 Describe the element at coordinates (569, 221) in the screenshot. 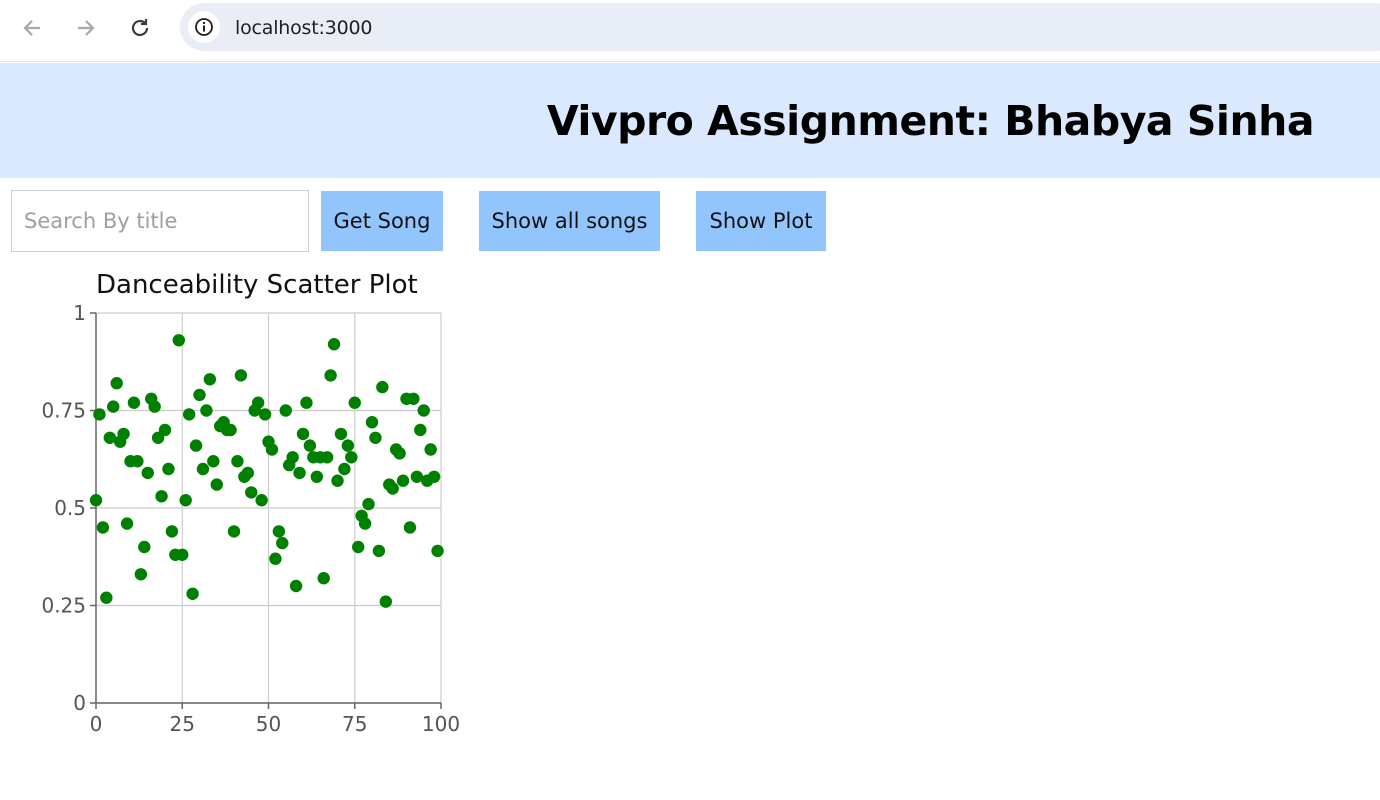

I see `show-all-songs-button: Show all songs` at that location.